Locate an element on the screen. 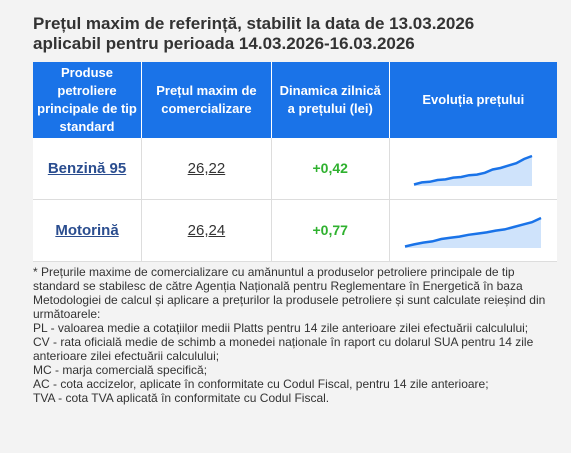 The width and height of the screenshot is (571, 453). change-value-motorina: +0,77 is located at coordinates (330, 230).